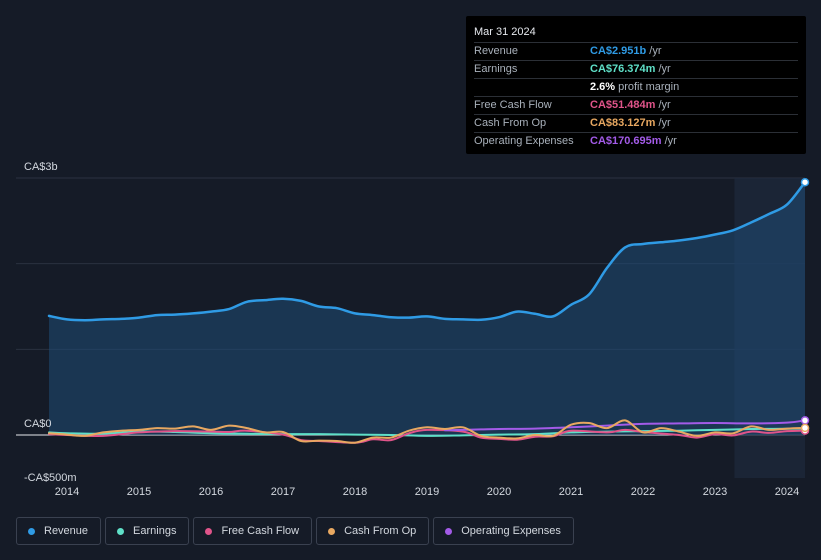 The height and width of the screenshot is (560, 821). I want to click on x-tick-label: 2018, so click(355, 492).